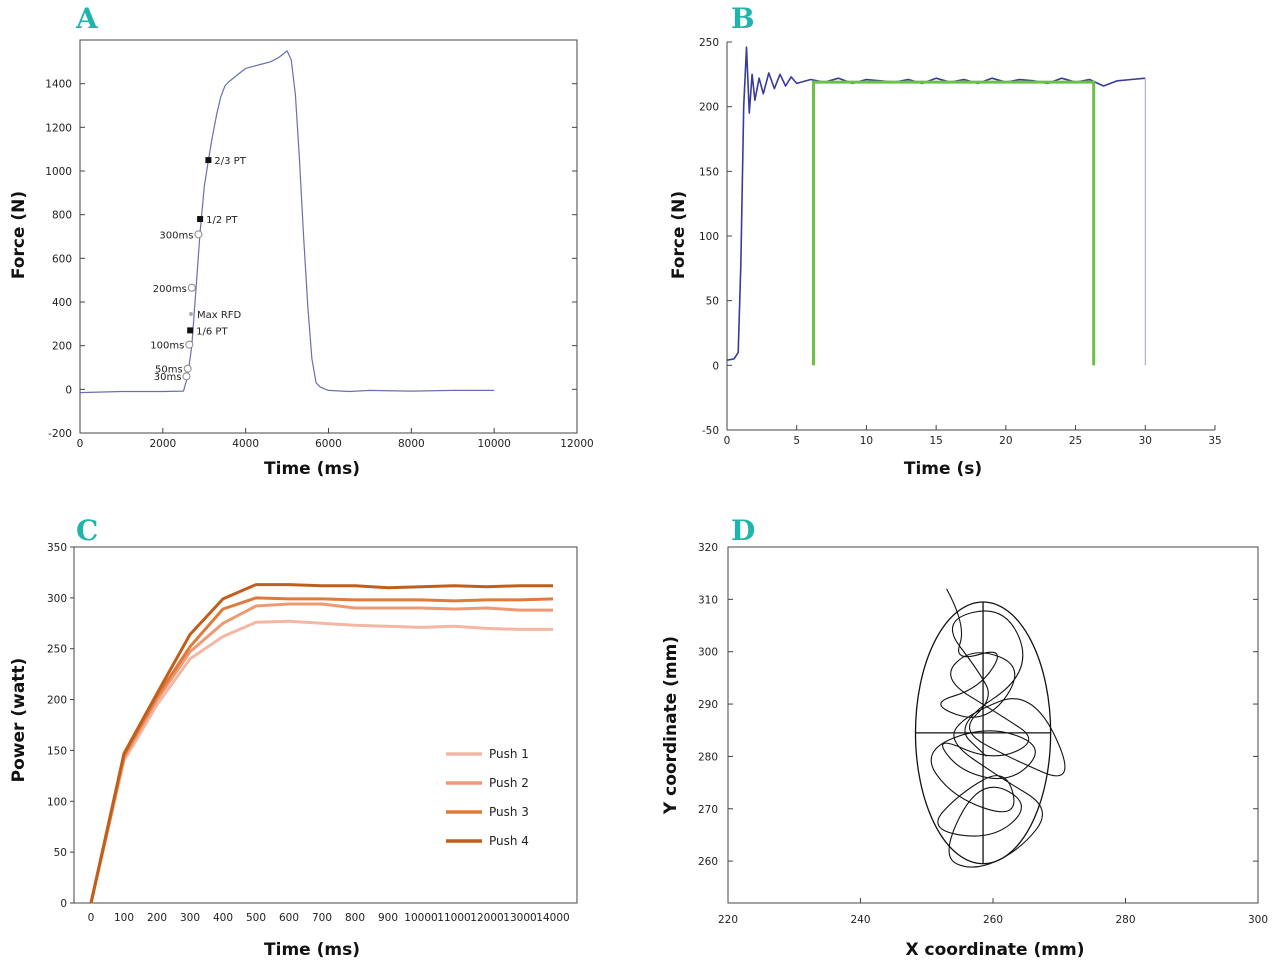  I want to click on x-tick-label-b: 20, so click(1005, 441).